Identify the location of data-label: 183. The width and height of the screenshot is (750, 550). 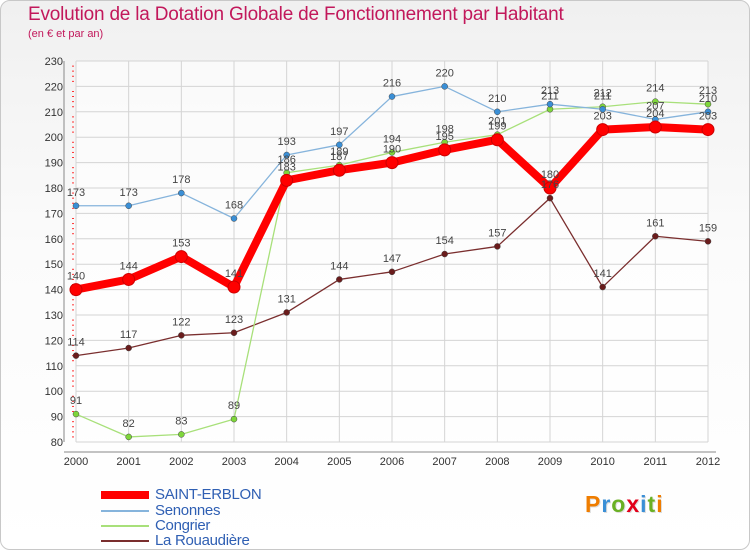
(286, 167).